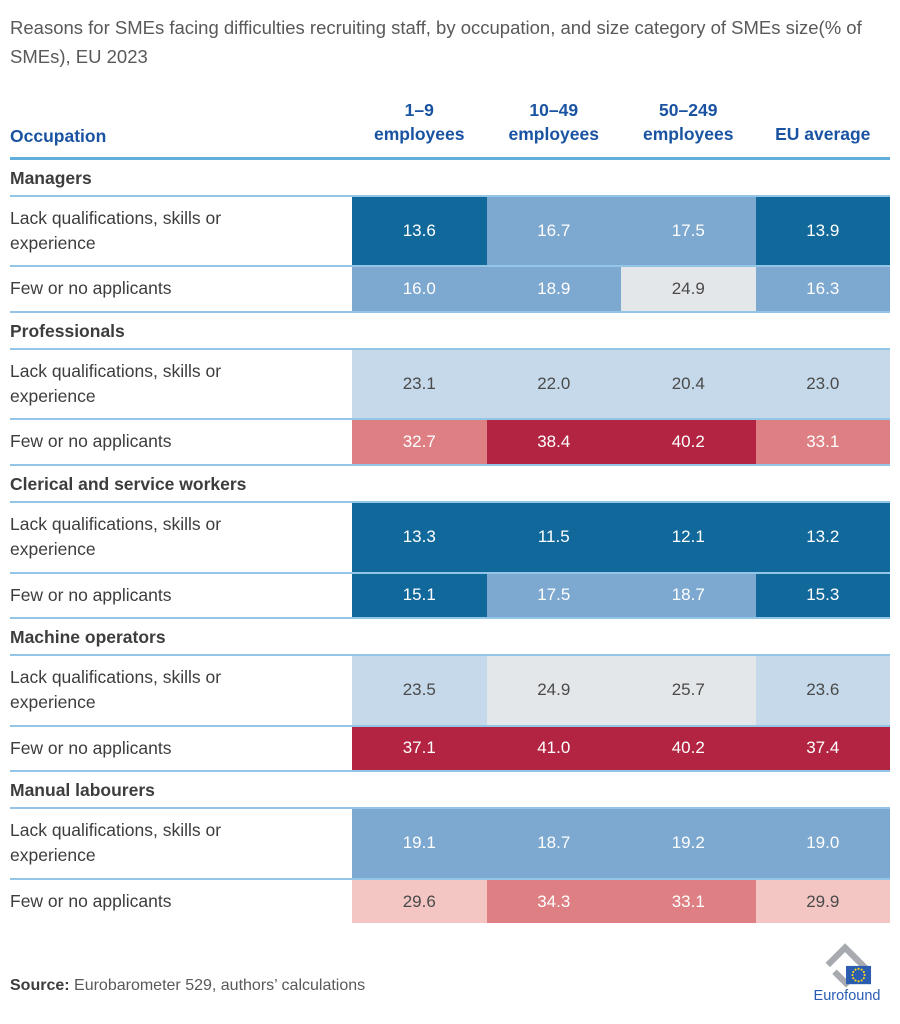  What do you see at coordinates (419, 122) in the screenshot?
I see `column-header-1-9-employees: 1–9 employees` at bounding box center [419, 122].